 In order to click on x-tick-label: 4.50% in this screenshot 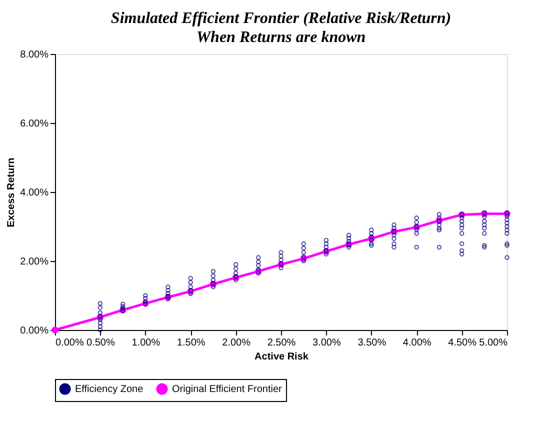, I will do `click(462, 343)`.